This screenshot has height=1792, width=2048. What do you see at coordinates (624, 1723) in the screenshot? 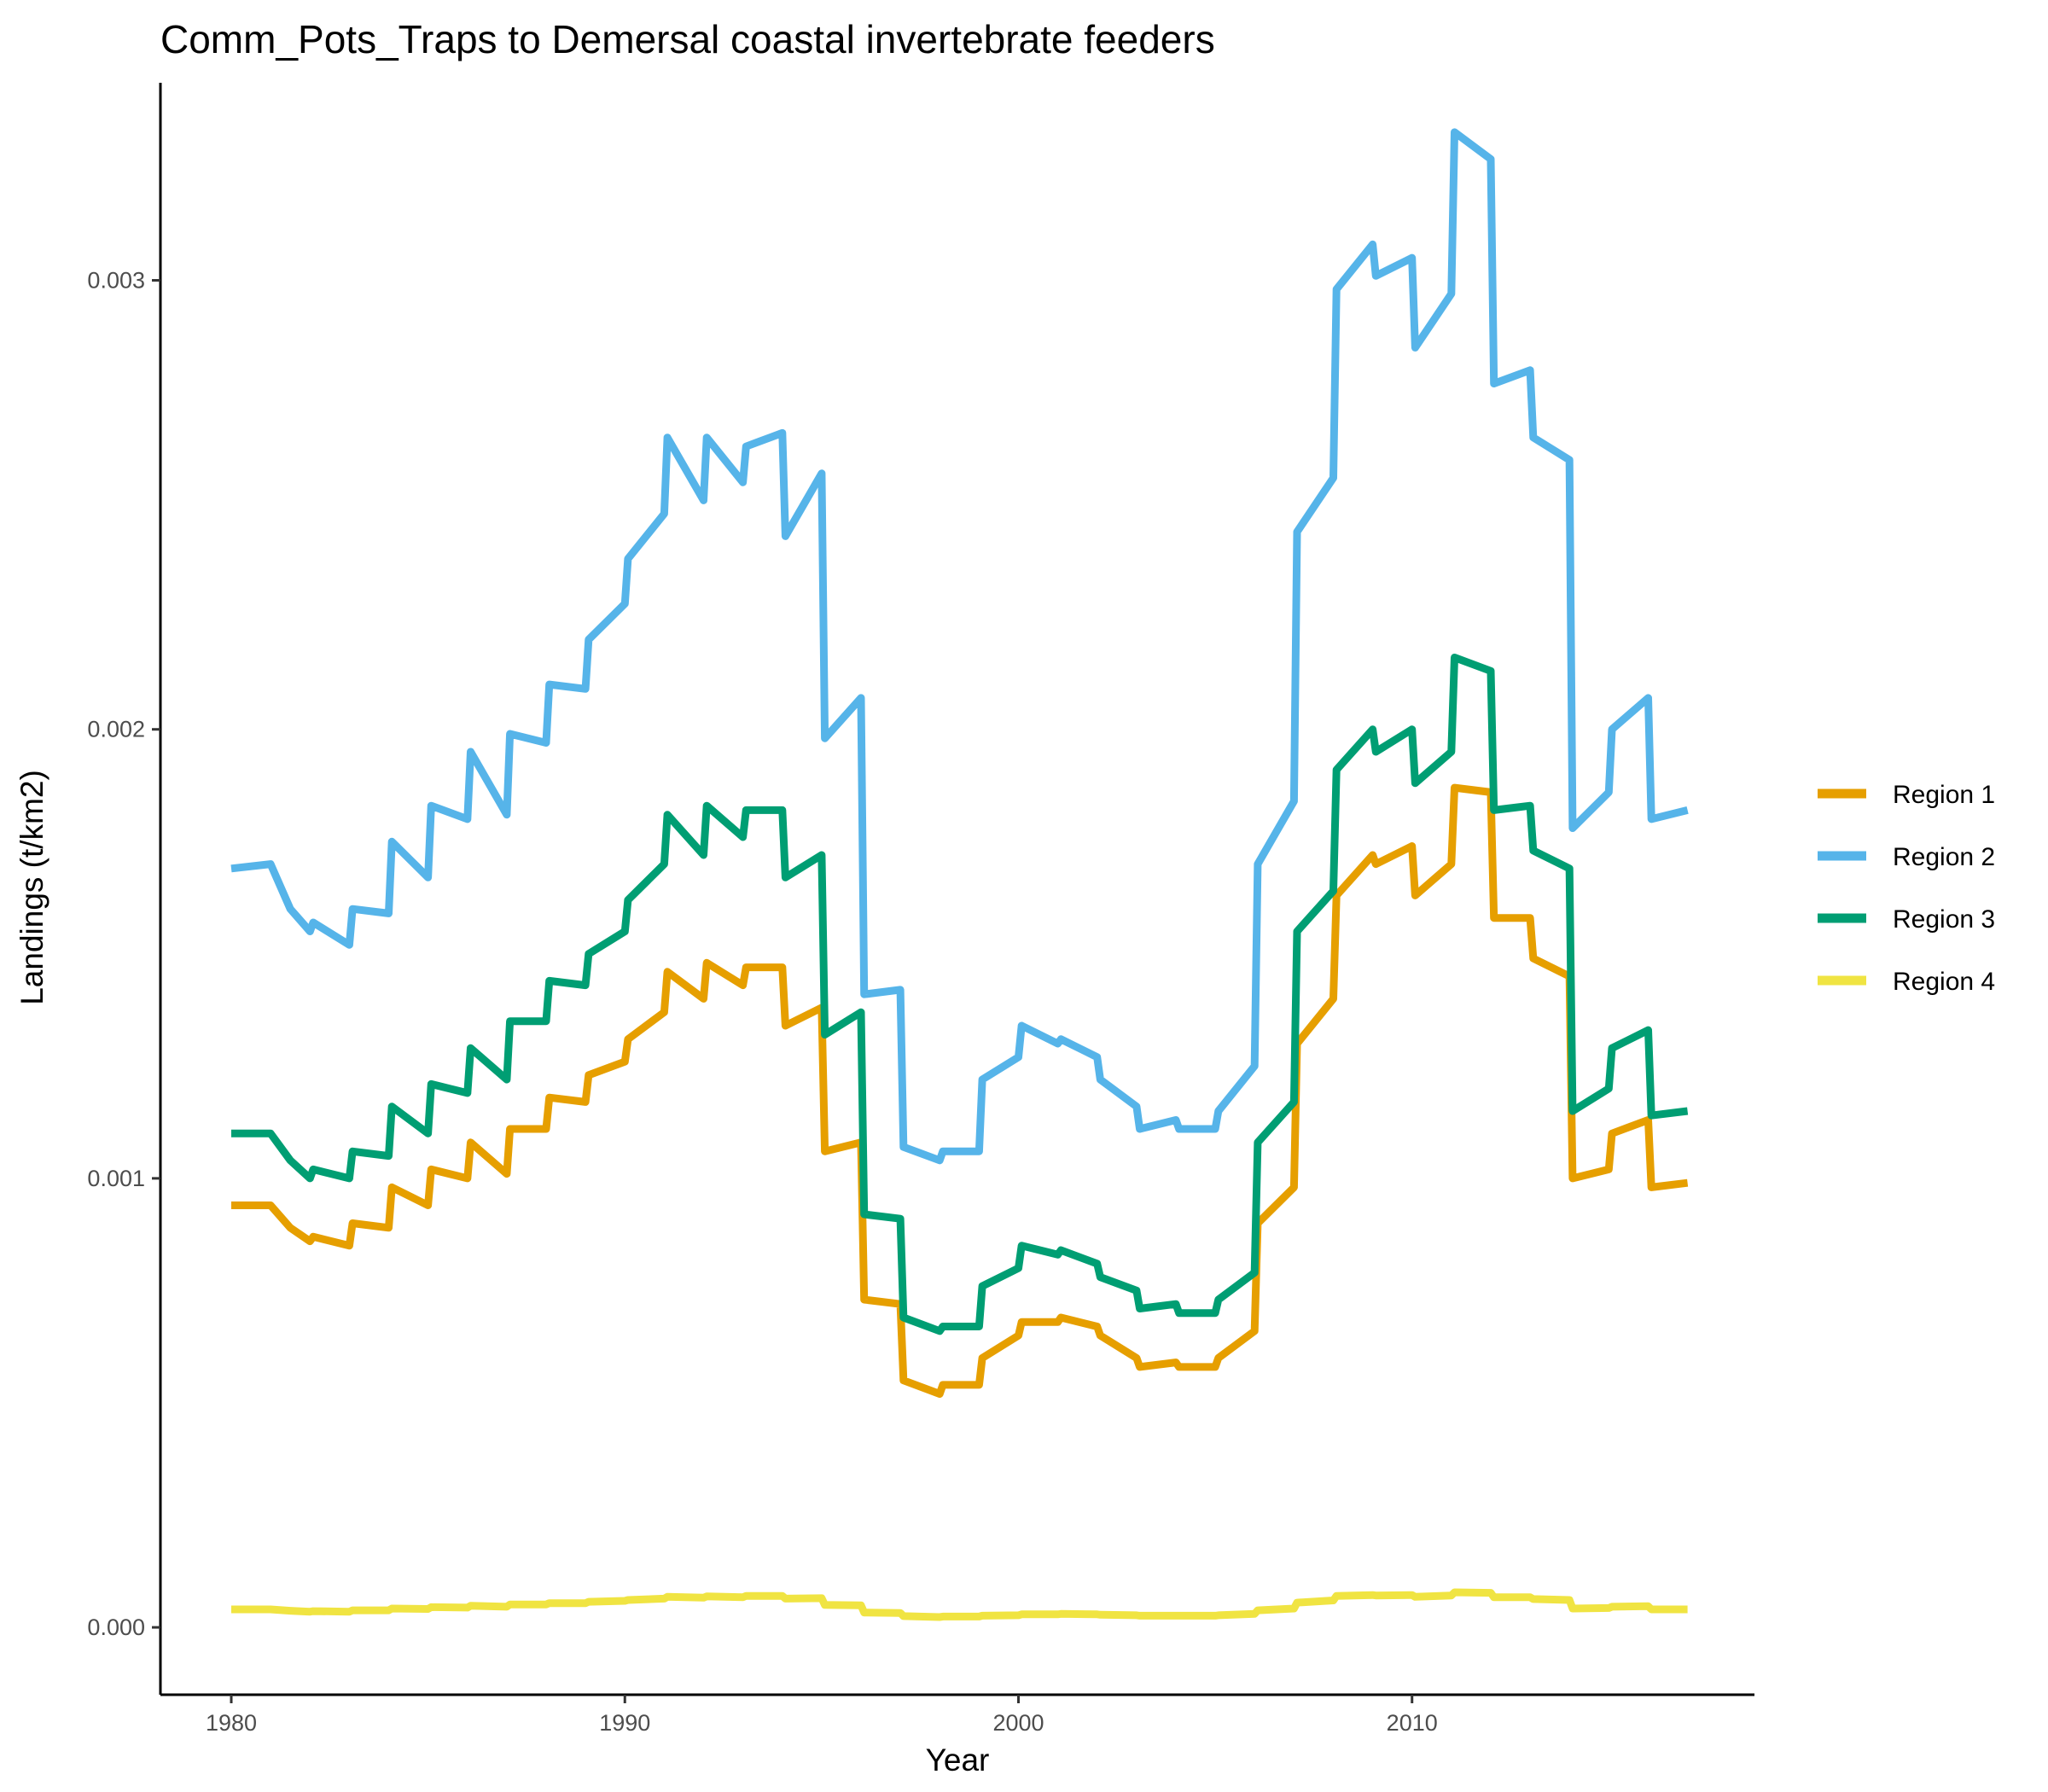
I see `x-tick-label: 1990` at bounding box center [624, 1723].